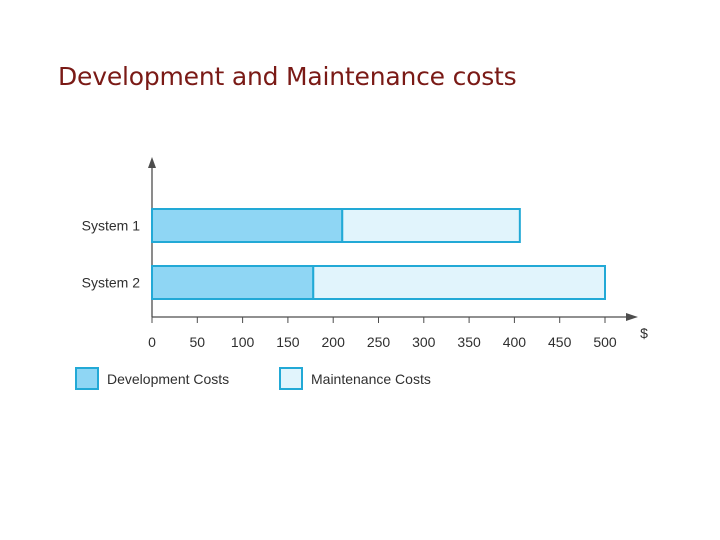 The height and width of the screenshot is (540, 720). I want to click on legend-swatch-development, so click(87, 378).